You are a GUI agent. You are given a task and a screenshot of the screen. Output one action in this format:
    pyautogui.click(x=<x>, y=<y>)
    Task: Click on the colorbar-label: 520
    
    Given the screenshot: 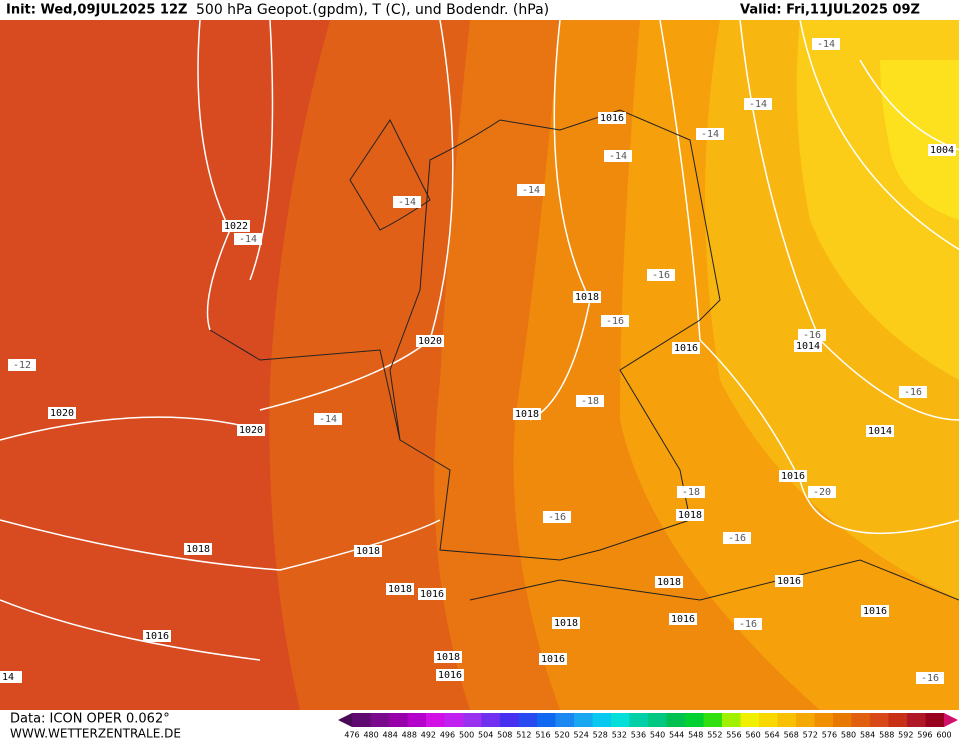 What is the action you would take?
    pyautogui.click(x=561, y=735)
    